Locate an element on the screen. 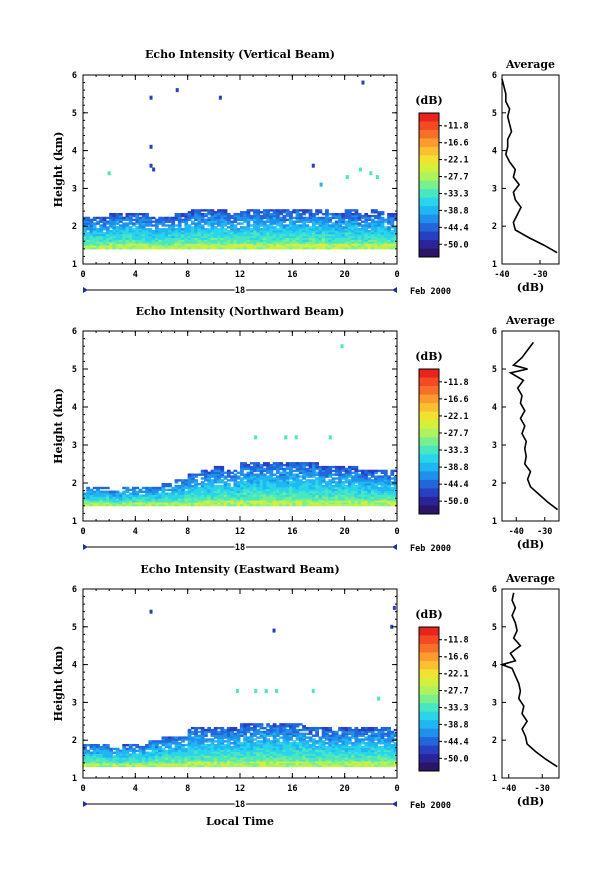  colorbar-tick-label: -22.1 is located at coordinates (456, 417).